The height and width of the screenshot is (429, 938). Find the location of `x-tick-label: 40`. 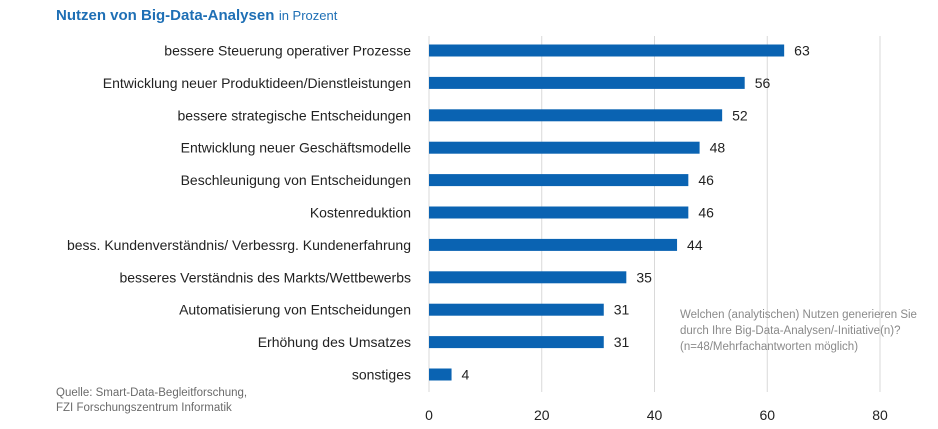

x-tick-label: 40 is located at coordinates (655, 415).